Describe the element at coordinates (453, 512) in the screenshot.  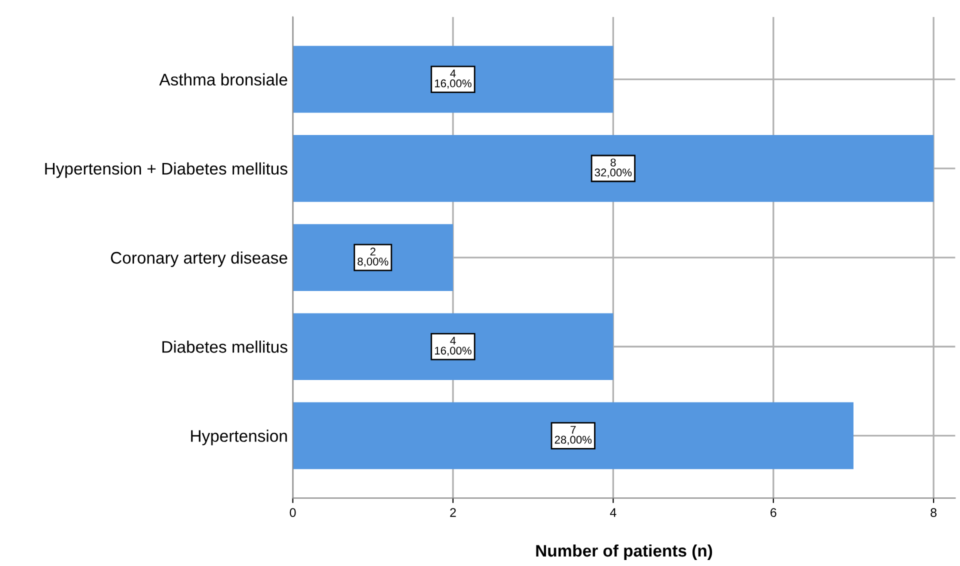
I see `x-tick-label: 2` at that location.